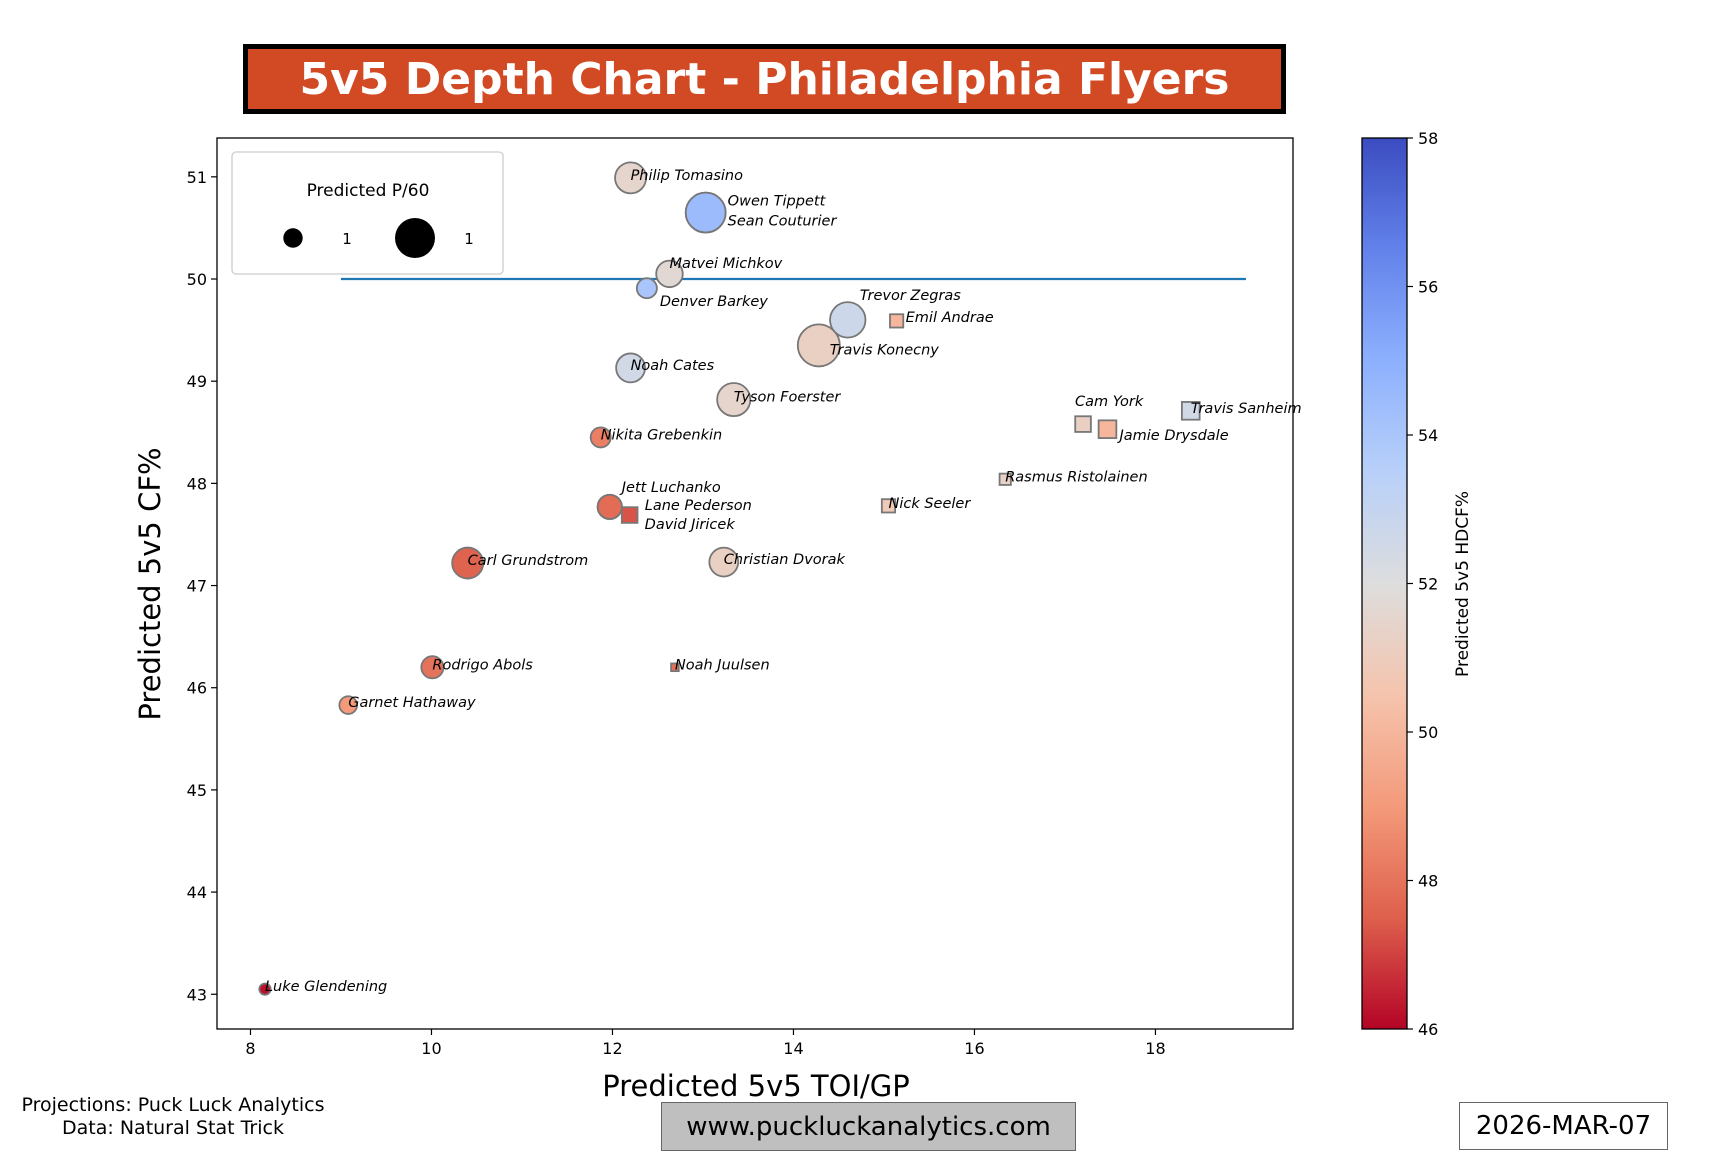 The width and height of the screenshot is (1728, 1152). Describe the element at coordinates (482, 665) in the screenshot. I see `player-label: Rodrigo Abols` at that location.